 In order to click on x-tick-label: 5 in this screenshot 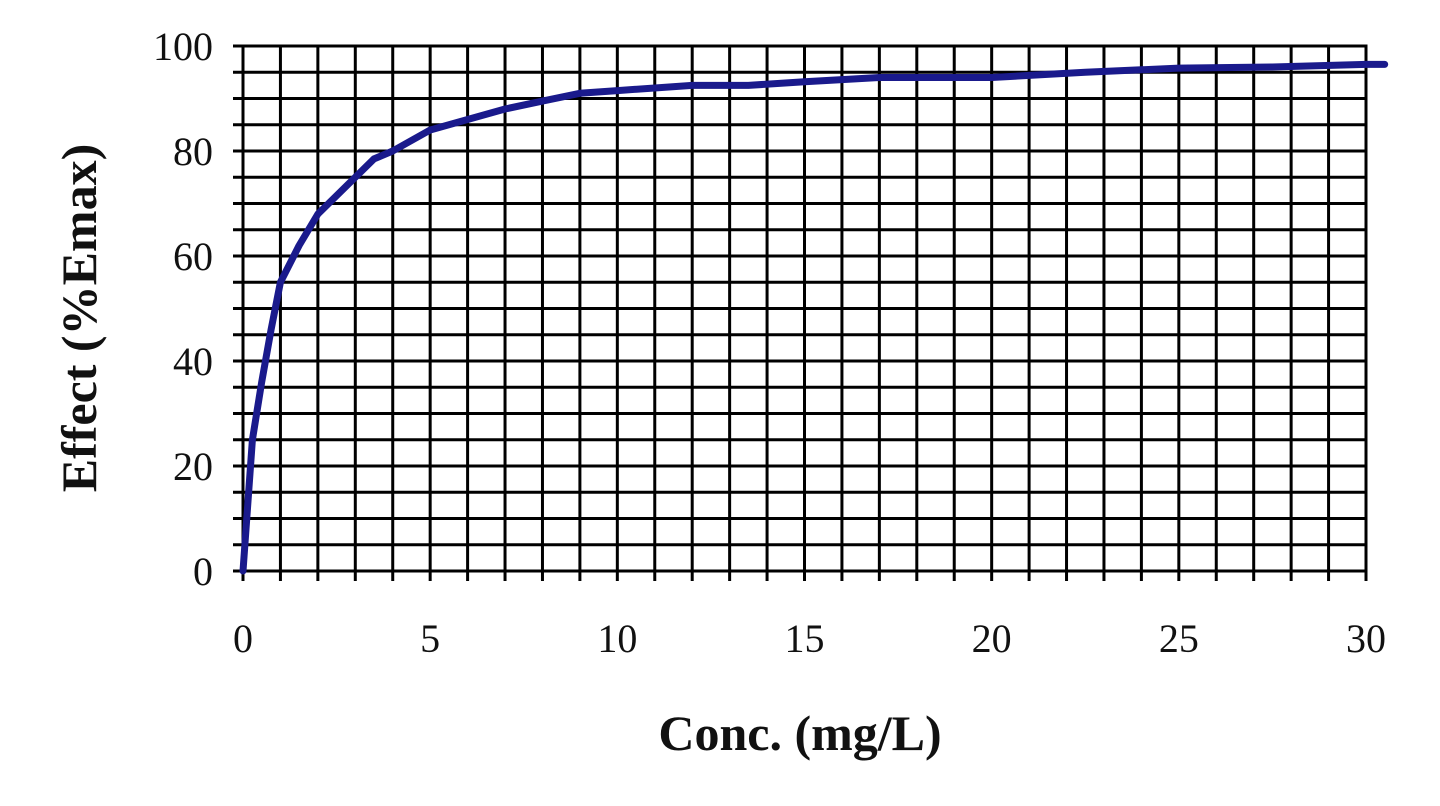, I will do `click(430, 638)`.